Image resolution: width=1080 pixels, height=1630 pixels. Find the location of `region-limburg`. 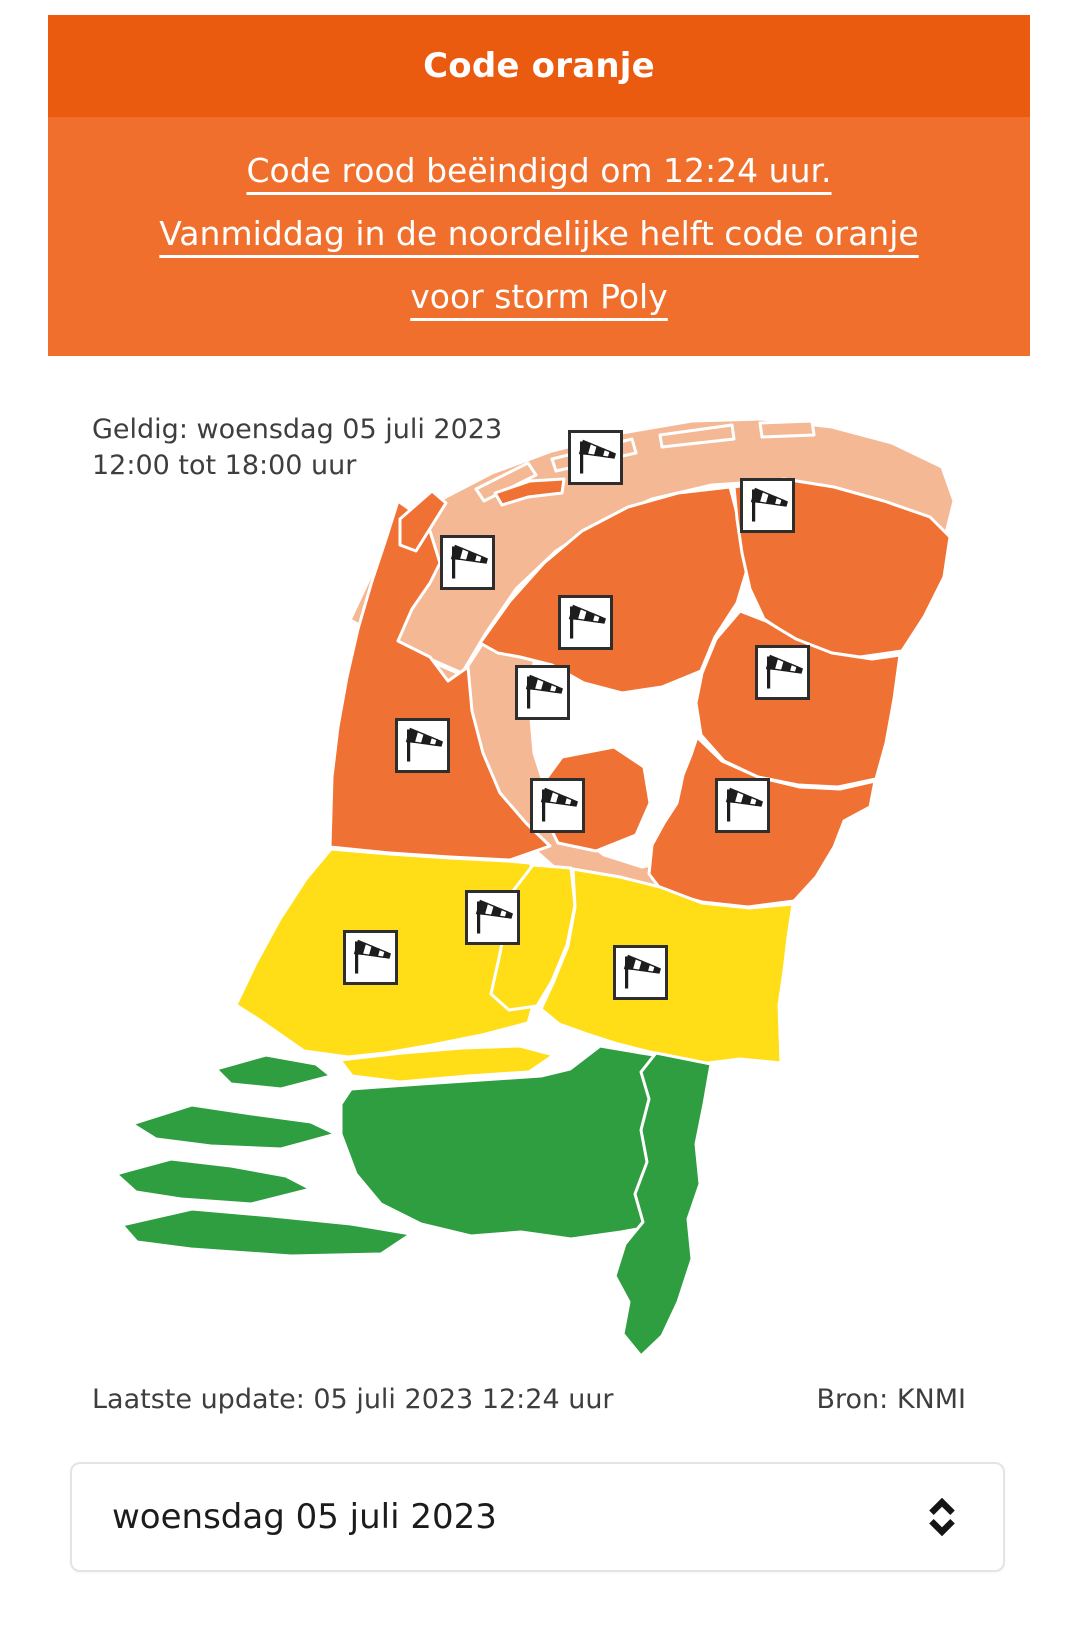

region-limburg is located at coordinates (663, 1204).